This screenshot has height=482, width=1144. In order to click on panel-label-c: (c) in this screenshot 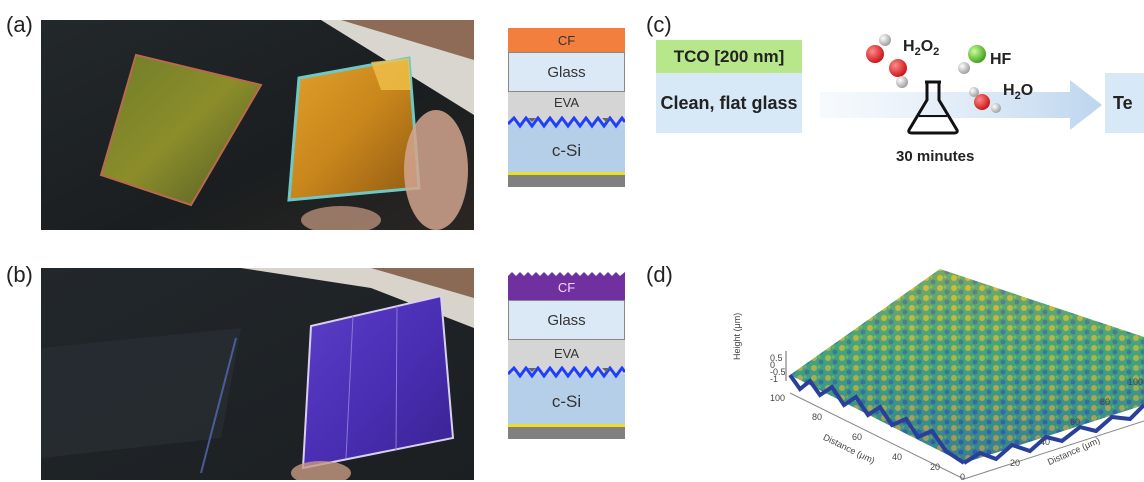, I will do `click(659, 24)`.